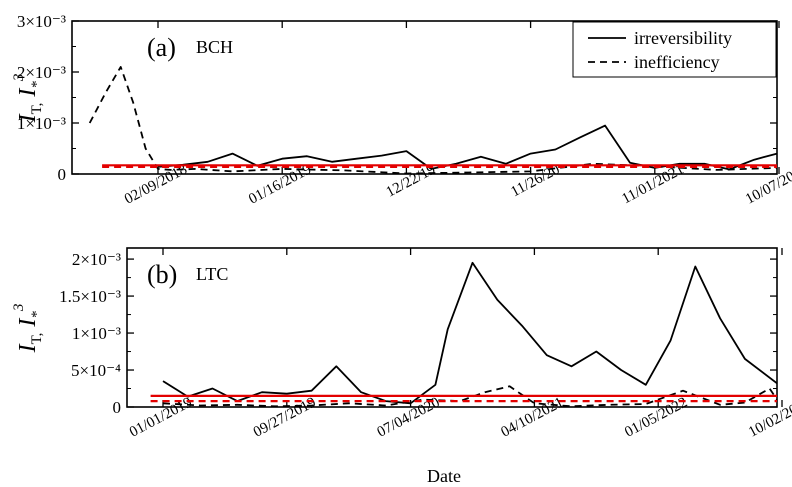 The height and width of the screenshot is (487, 792). Describe the element at coordinates (214, 47) in the screenshot. I see `panel-name-bch: BCH` at that location.